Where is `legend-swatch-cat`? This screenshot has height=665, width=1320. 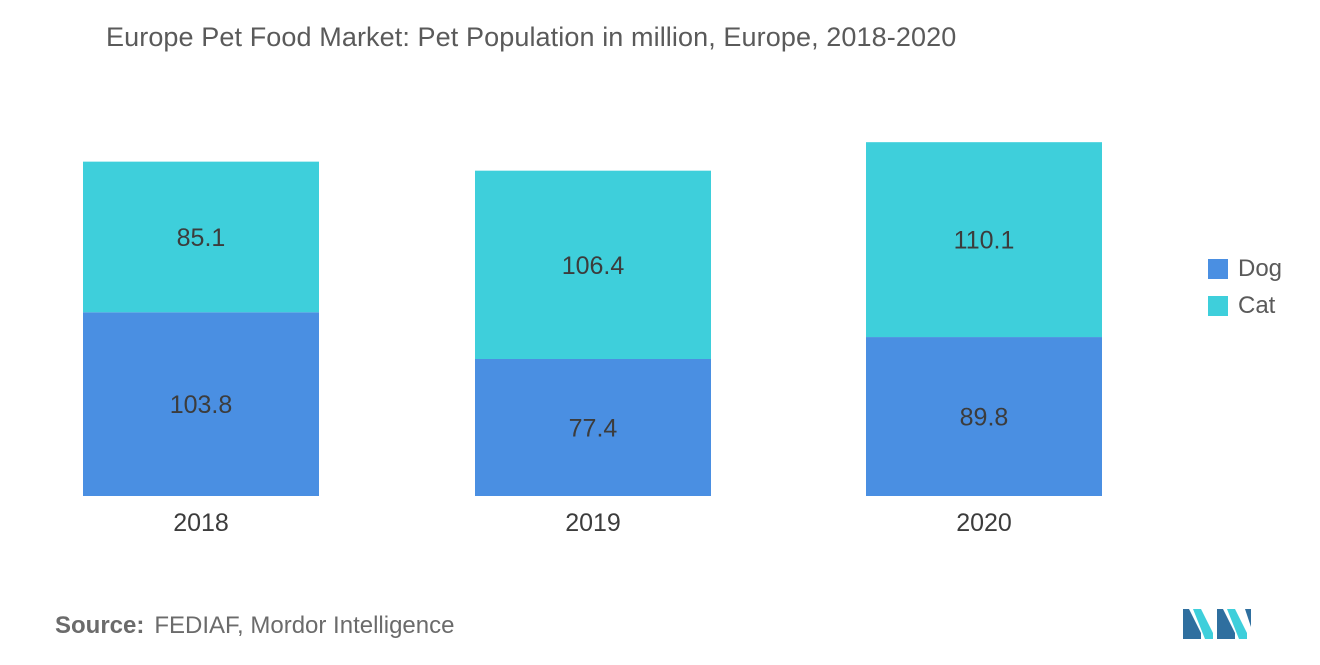 legend-swatch-cat is located at coordinates (1218, 305).